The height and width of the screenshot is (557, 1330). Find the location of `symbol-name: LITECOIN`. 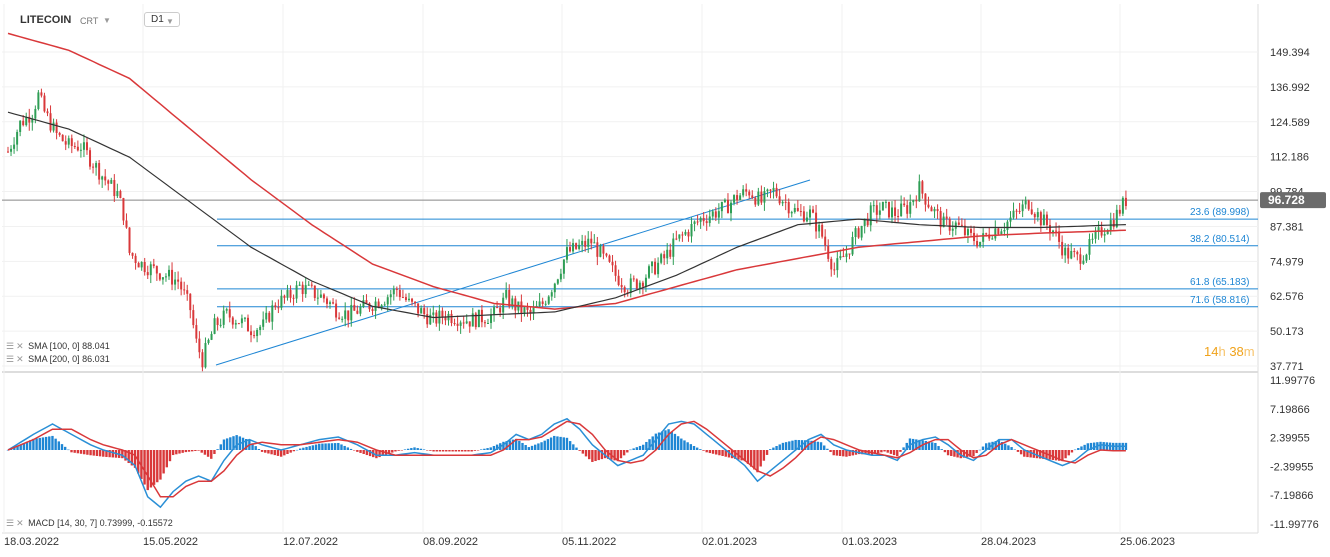

symbol-name: LITECOIN is located at coordinates (46, 20).